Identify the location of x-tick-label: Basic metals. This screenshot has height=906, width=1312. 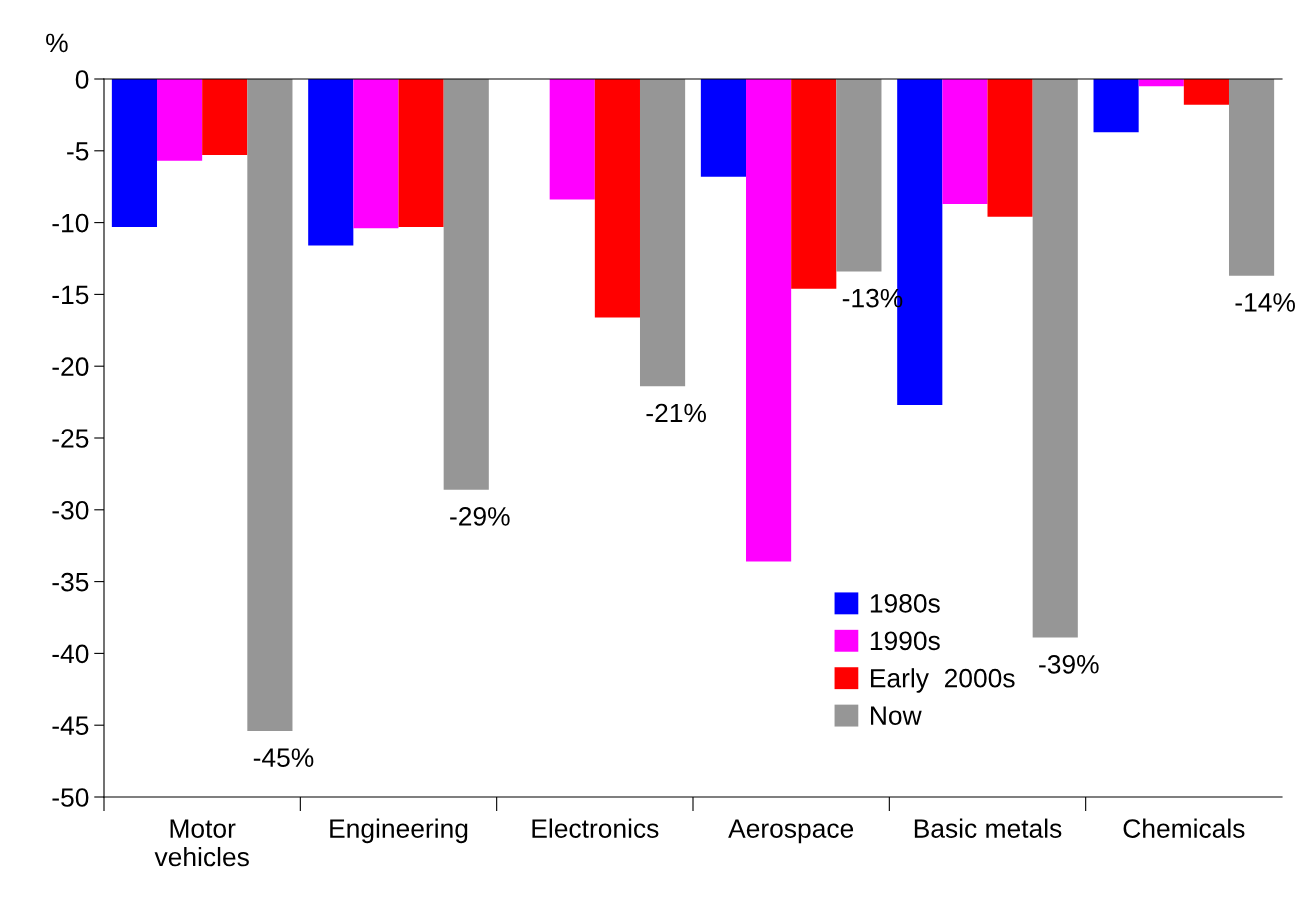
(988, 828).